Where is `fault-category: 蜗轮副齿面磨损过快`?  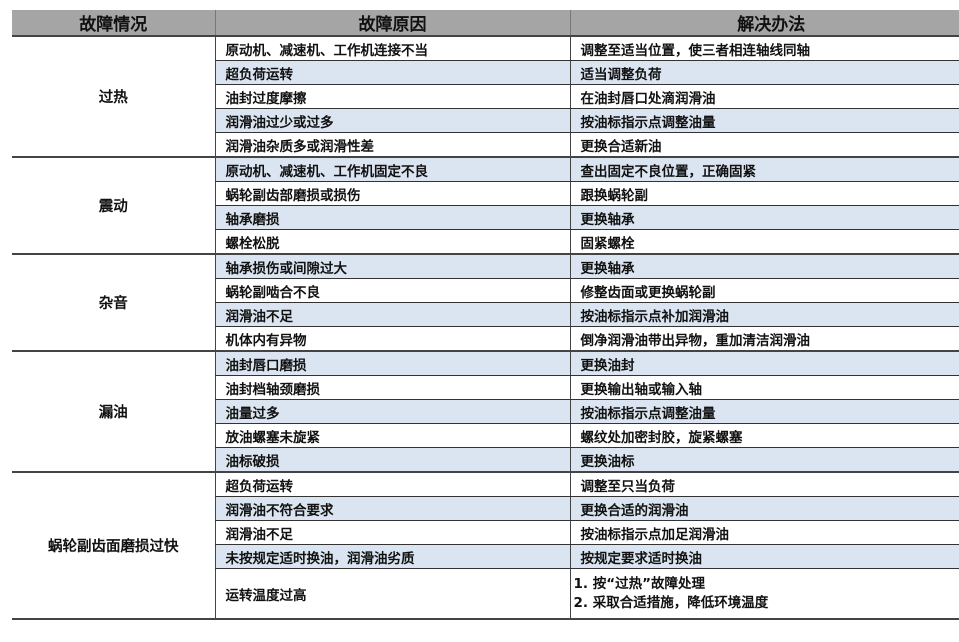
fault-category: 蜗轮副齿面磨损过快 is located at coordinates (113, 546).